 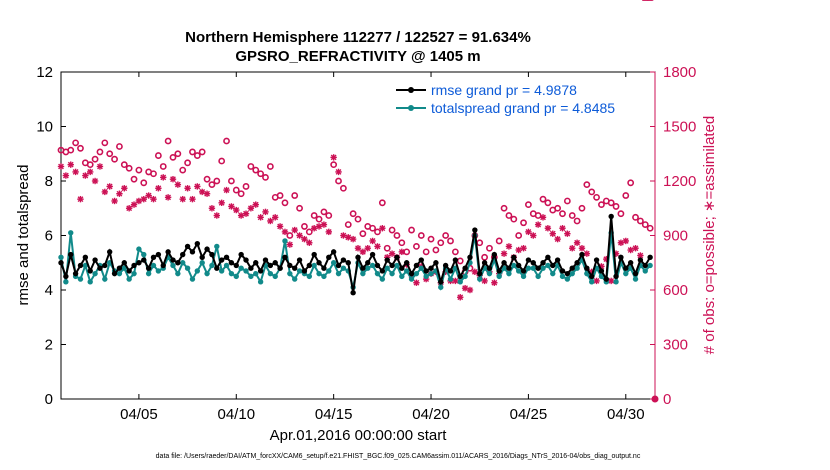 What do you see at coordinates (675, 345) in the screenshot?
I see `y-right-tick-label: 300` at bounding box center [675, 345].